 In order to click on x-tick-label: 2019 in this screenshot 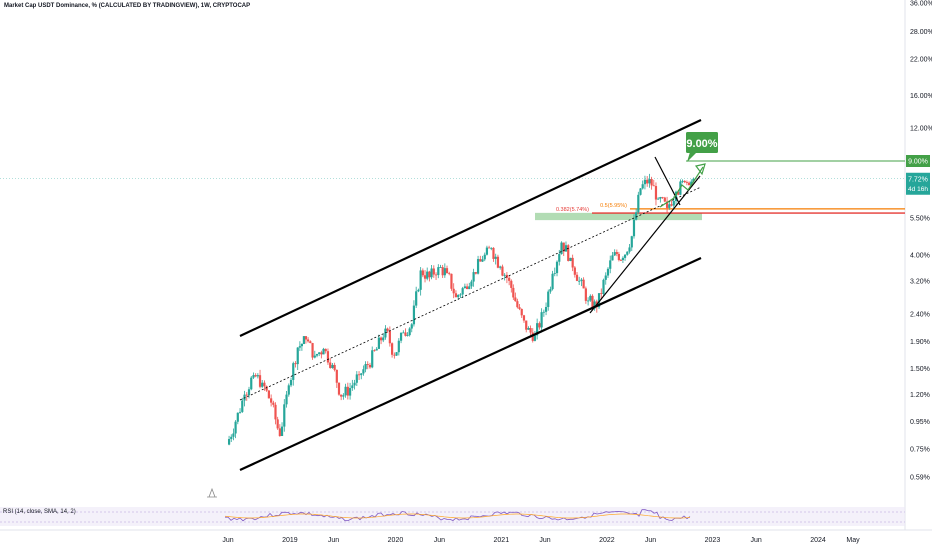, I will do `click(290, 540)`.